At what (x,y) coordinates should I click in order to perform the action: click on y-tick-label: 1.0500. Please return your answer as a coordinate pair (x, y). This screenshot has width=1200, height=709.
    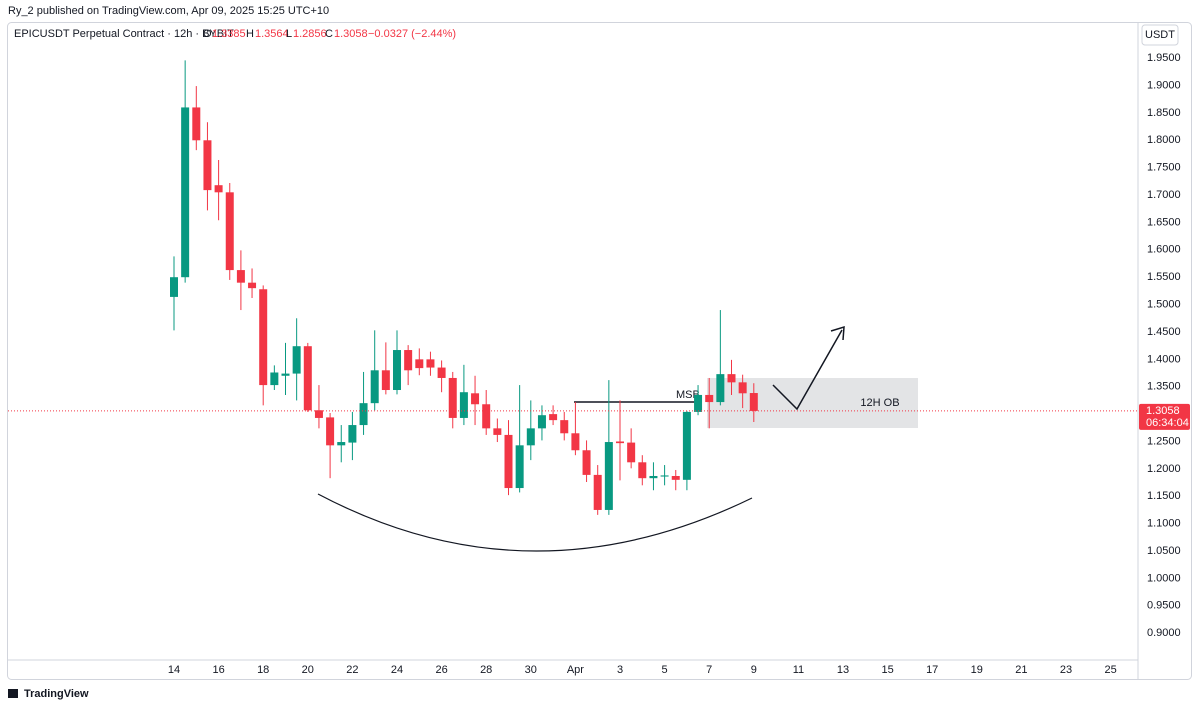
    Looking at the image, I should click on (1164, 551).